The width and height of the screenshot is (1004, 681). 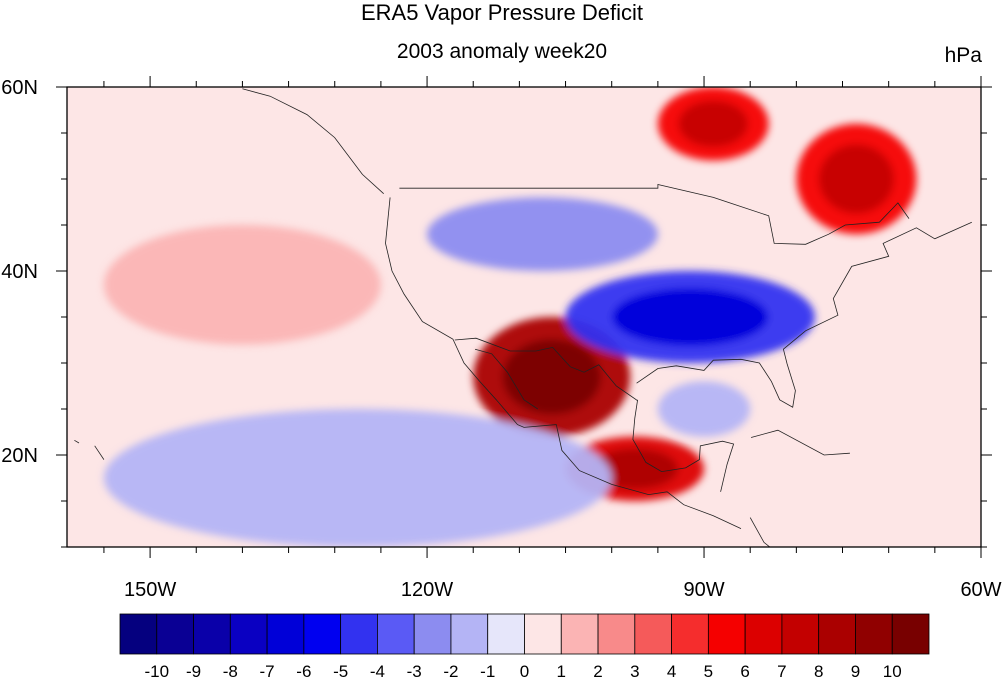 What do you see at coordinates (980, 590) in the screenshot?
I see `x-tick-label: 60W` at bounding box center [980, 590].